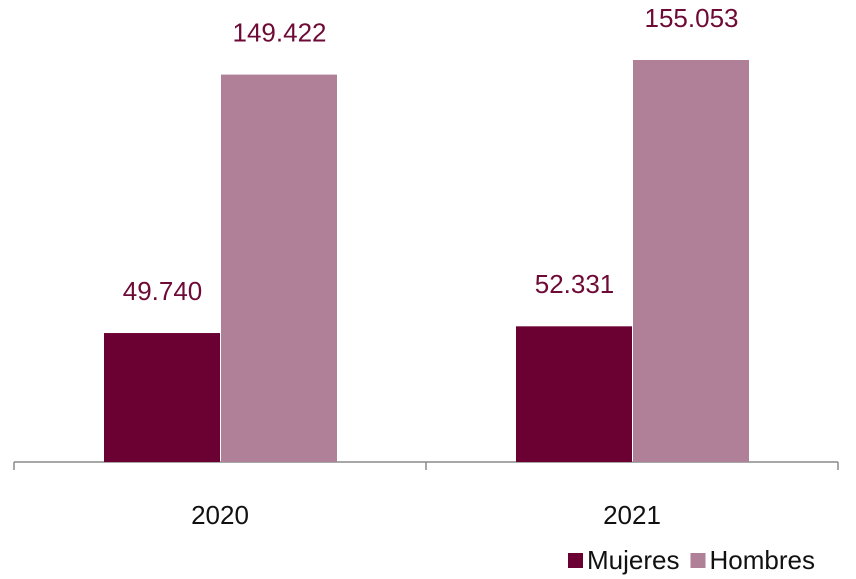  I want to click on value-label: 149.422, so click(280, 32).